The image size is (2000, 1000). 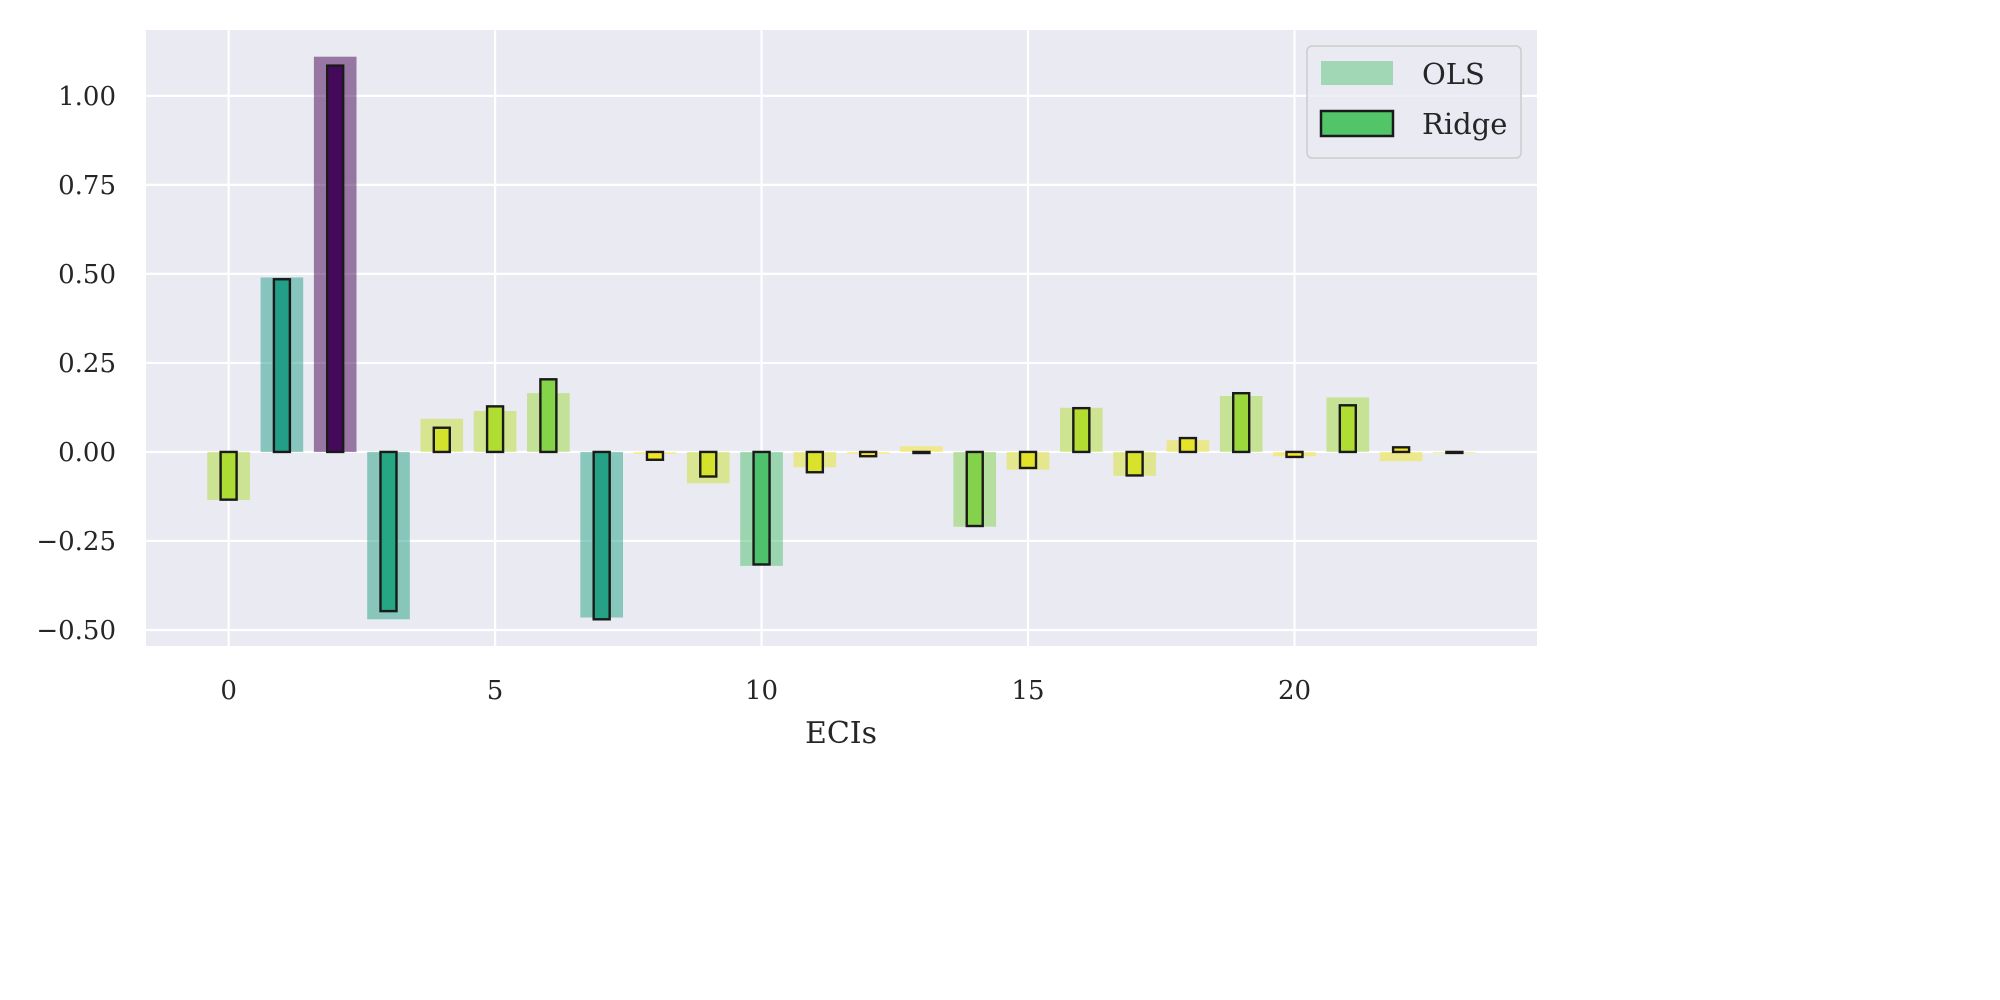 I want to click on y-tick-label: 0.25, so click(x=87, y=364).